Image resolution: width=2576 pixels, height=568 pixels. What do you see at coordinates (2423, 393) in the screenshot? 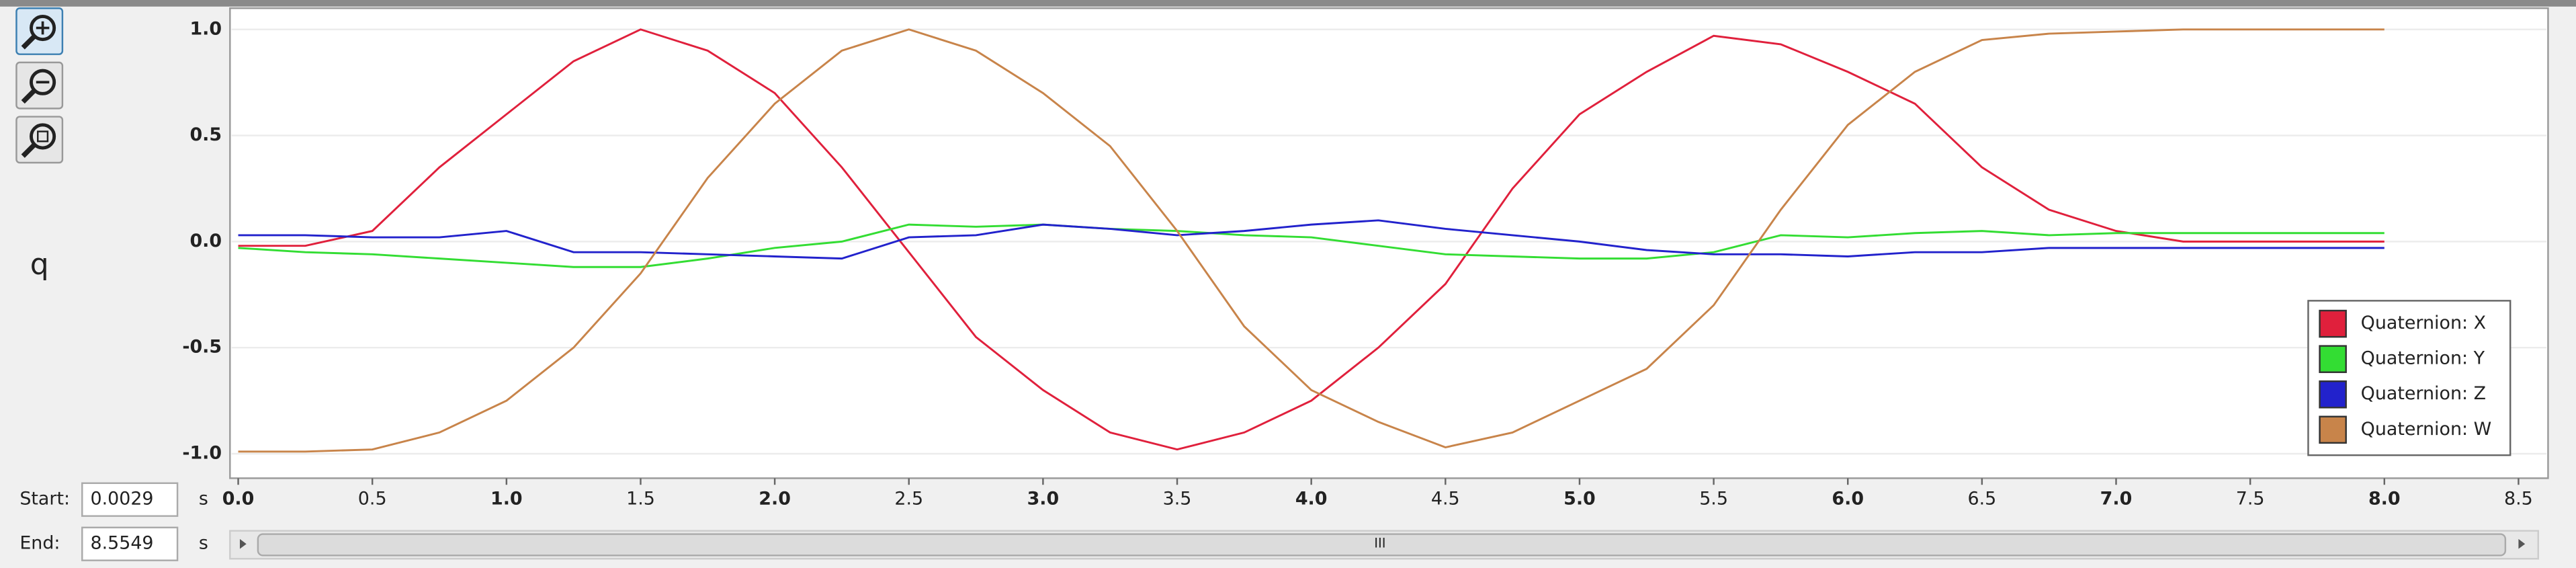
I see `legend-label: Quaternion: Z` at bounding box center [2423, 393].